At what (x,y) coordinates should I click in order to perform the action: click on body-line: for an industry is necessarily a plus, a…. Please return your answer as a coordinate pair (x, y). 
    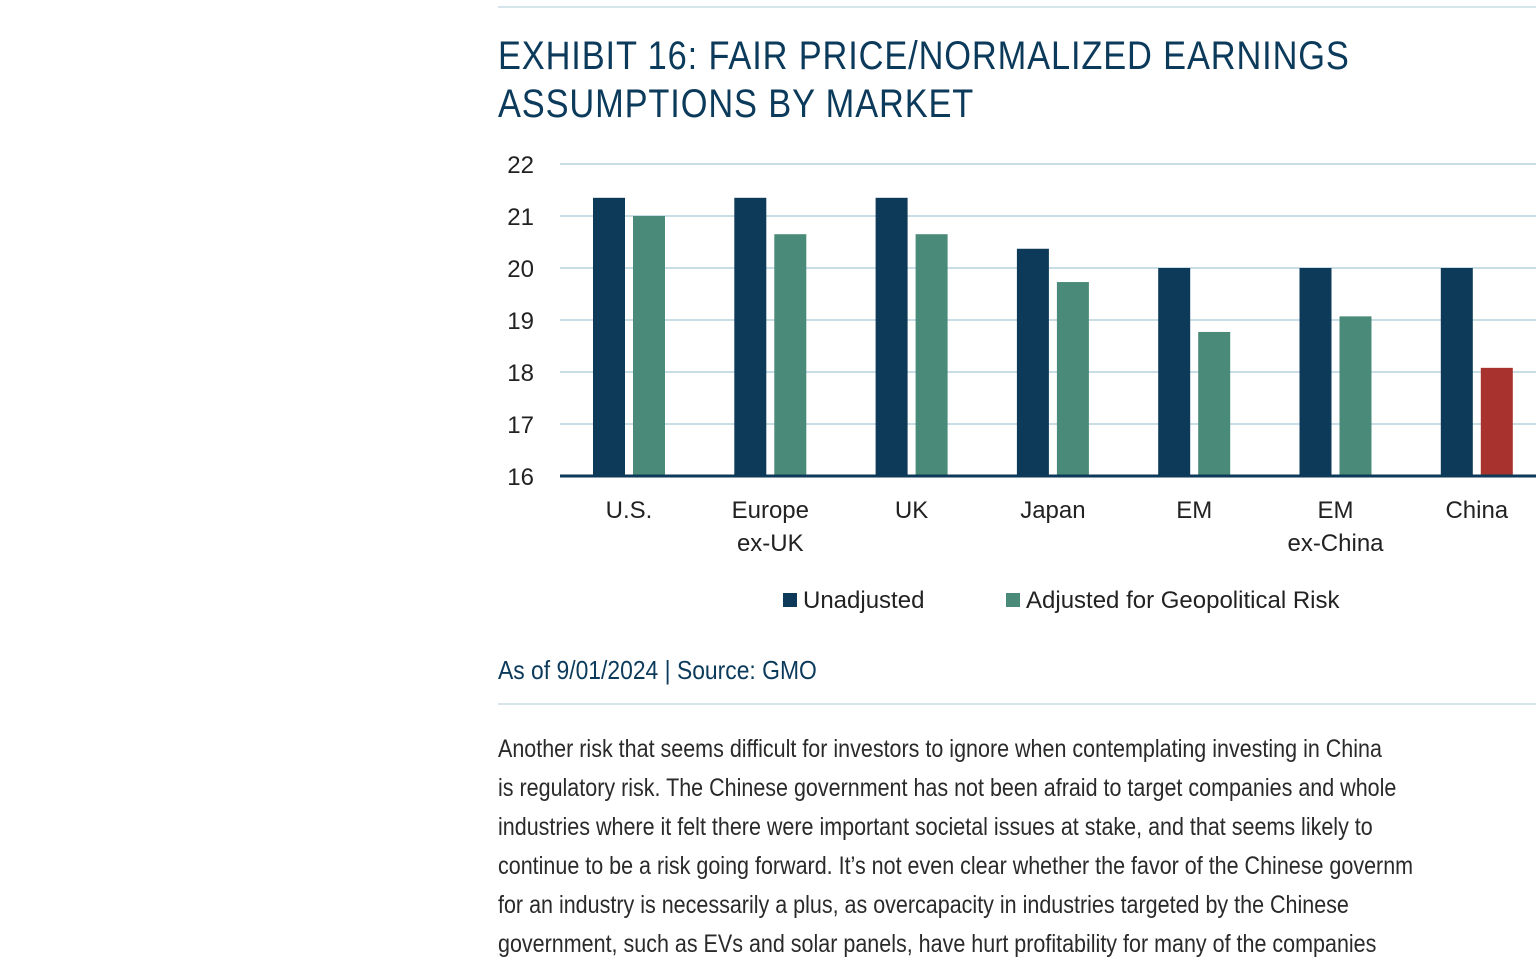
    Looking at the image, I should click on (923, 905).